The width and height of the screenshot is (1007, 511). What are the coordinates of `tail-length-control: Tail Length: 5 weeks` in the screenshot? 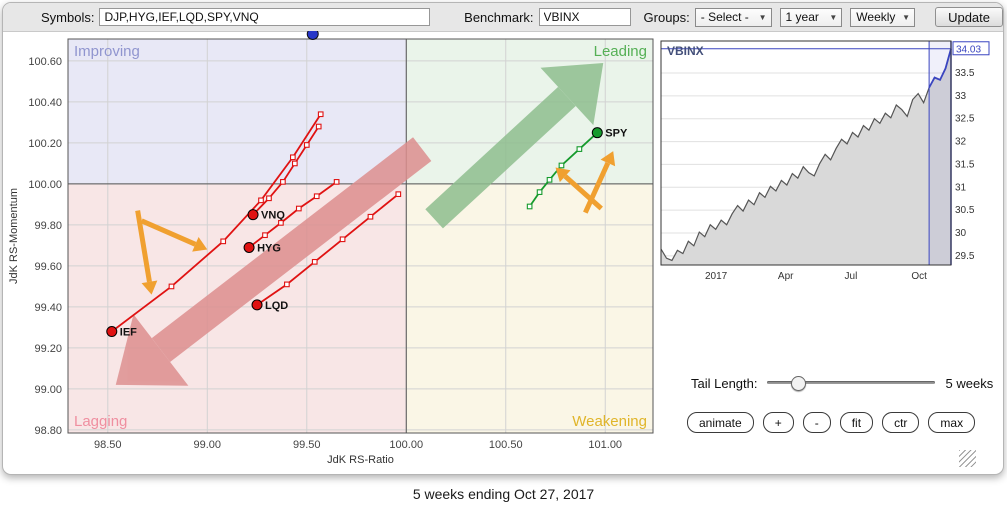 It's located at (842, 383).